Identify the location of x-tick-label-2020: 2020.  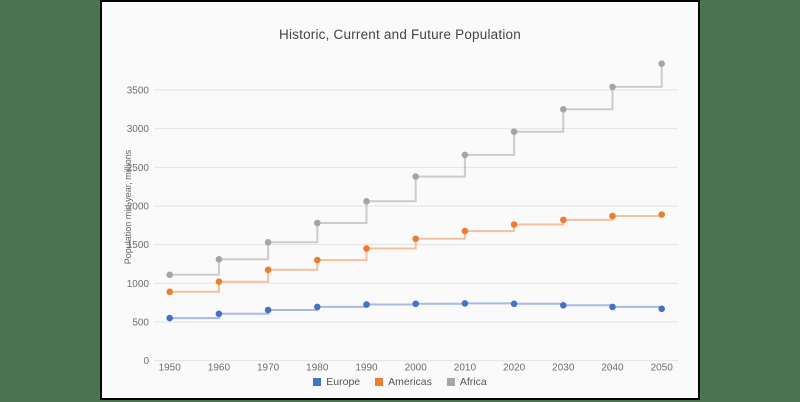
(514, 368).